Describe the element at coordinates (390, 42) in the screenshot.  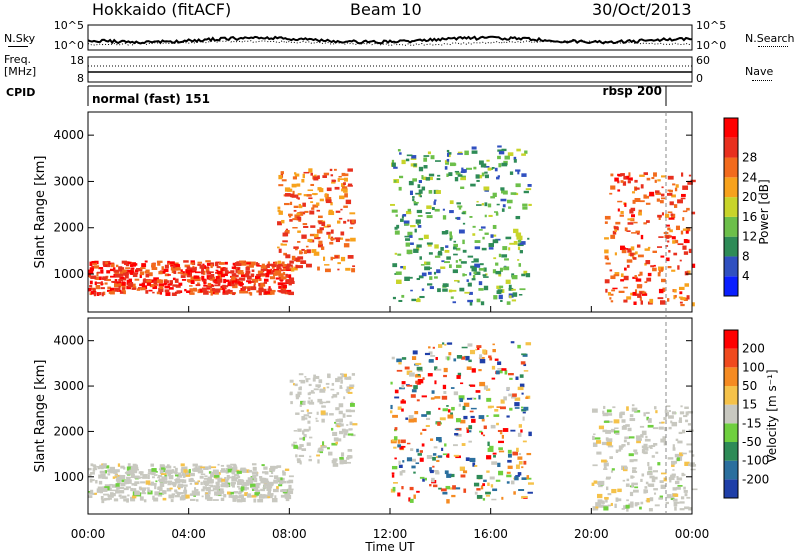
I see `nsearch-trace` at that location.